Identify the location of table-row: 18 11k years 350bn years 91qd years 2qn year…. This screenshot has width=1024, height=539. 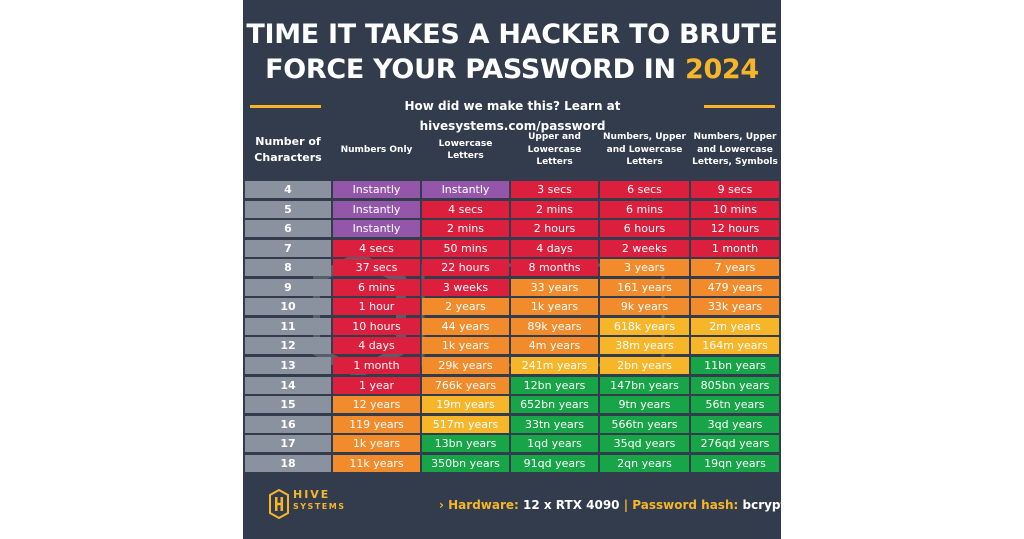
(513, 463).